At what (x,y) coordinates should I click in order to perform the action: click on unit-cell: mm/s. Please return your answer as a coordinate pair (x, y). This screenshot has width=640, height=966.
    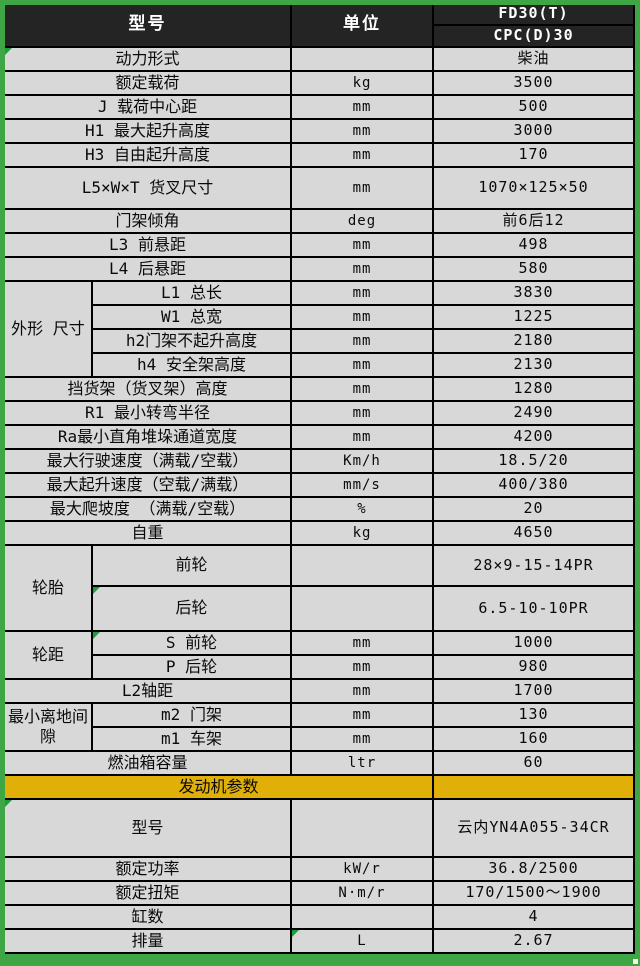
    Looking at the image, I should click on (362, 485).